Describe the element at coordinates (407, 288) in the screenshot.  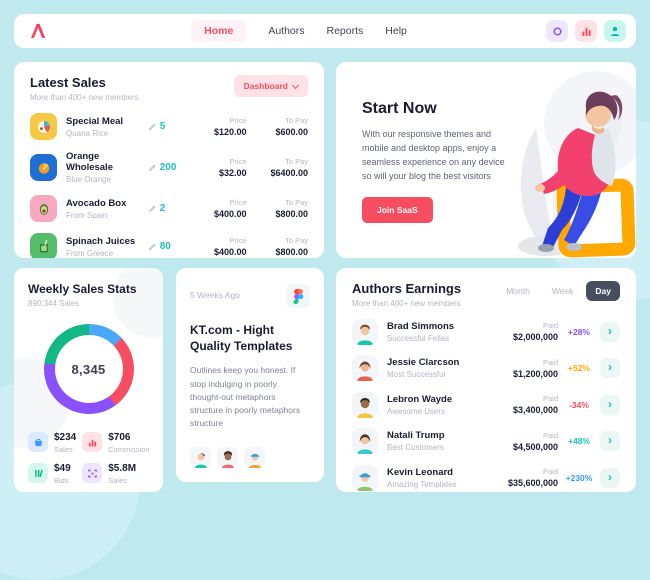
I see `authors-title: Authors Earnings` at that location.